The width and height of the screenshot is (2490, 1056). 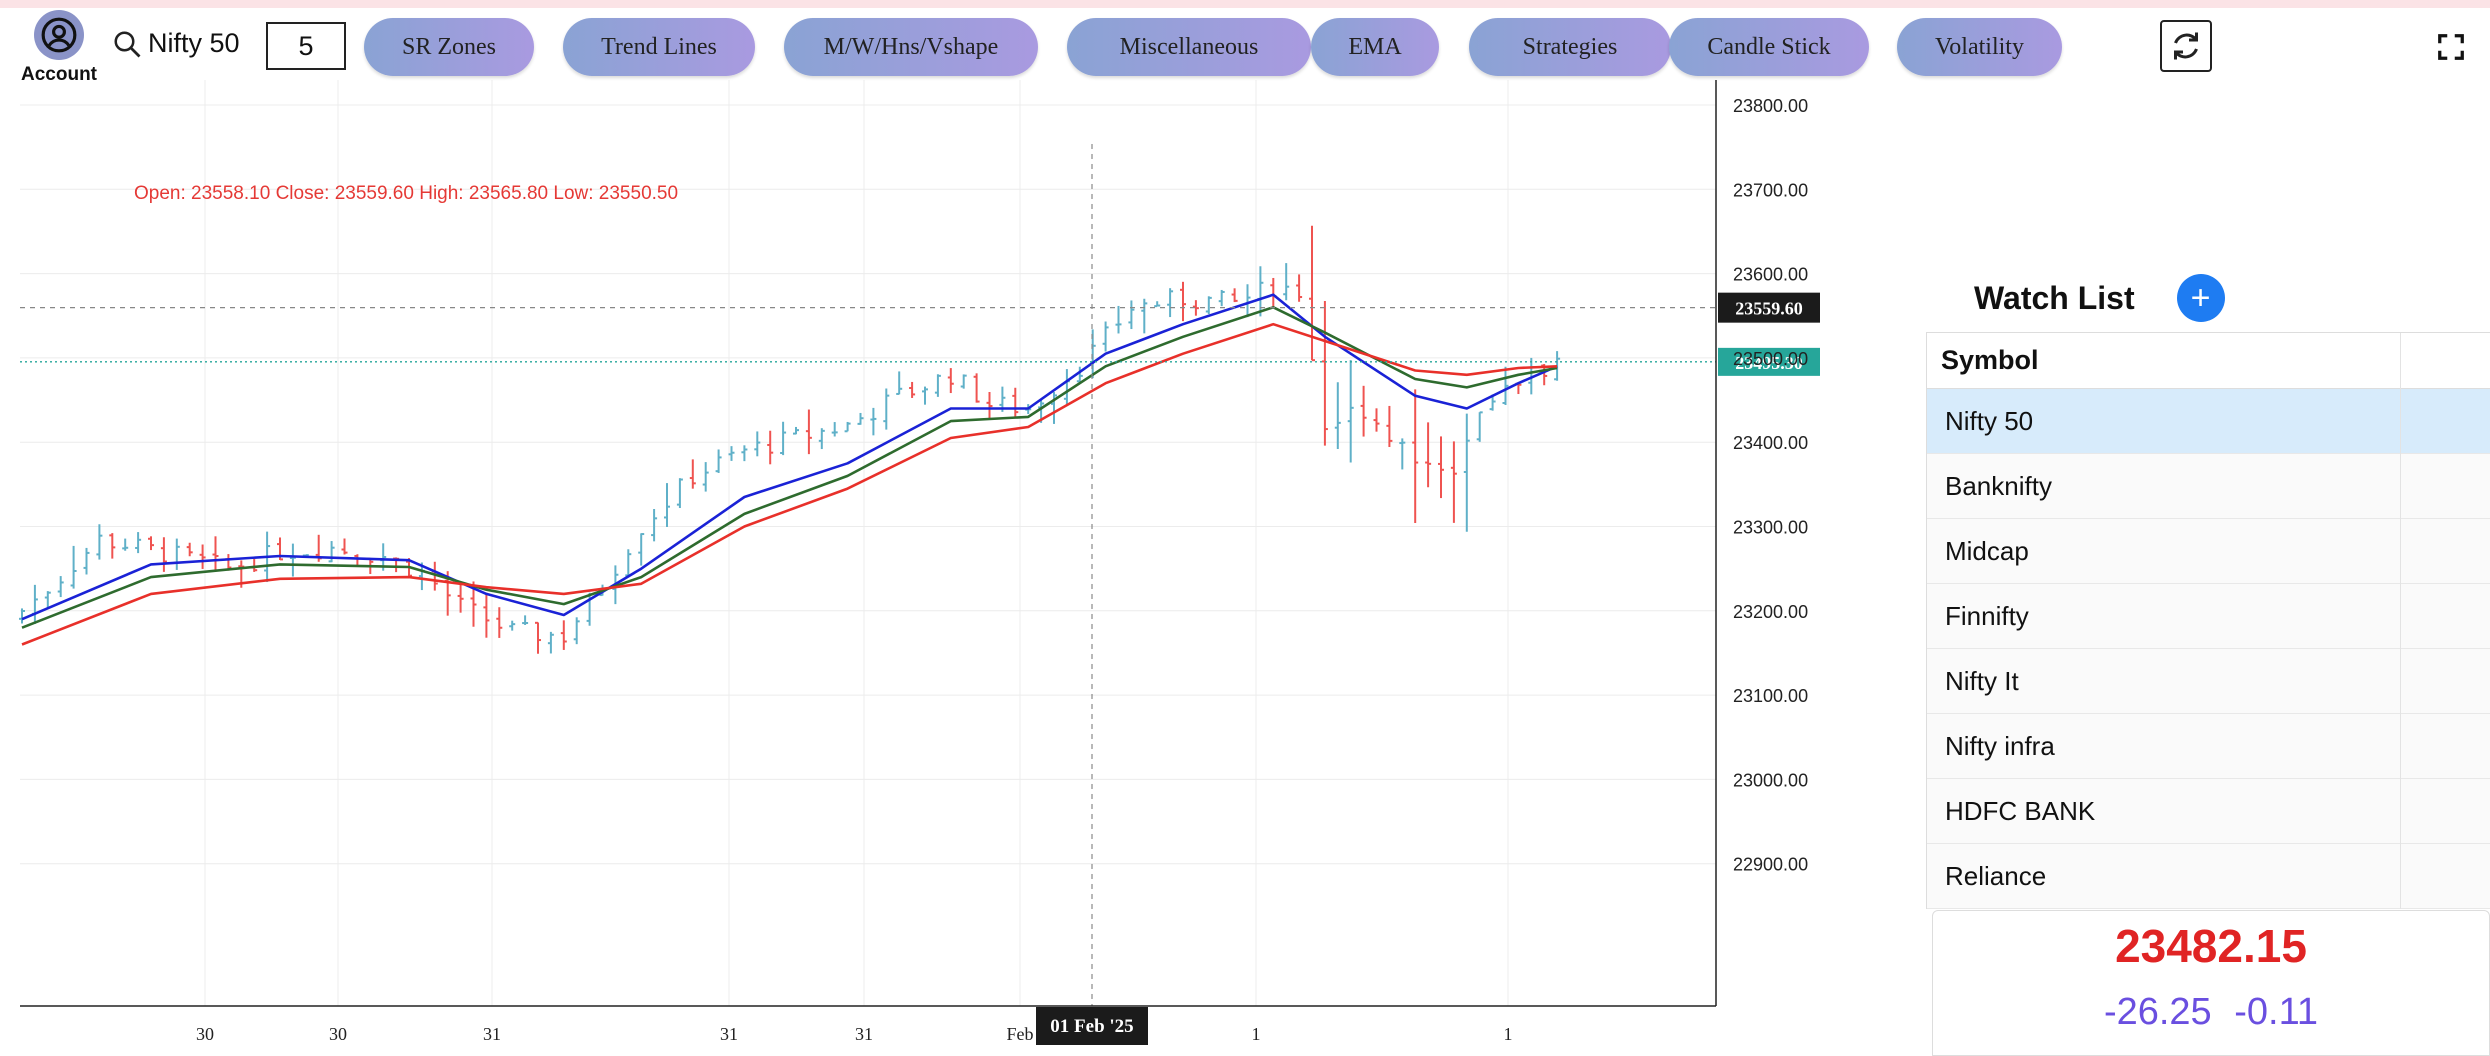 What do you see at coordinates (2200, 298) in the screenshot?
I see `plus-icon: +` at bounding box center [2200, 298].